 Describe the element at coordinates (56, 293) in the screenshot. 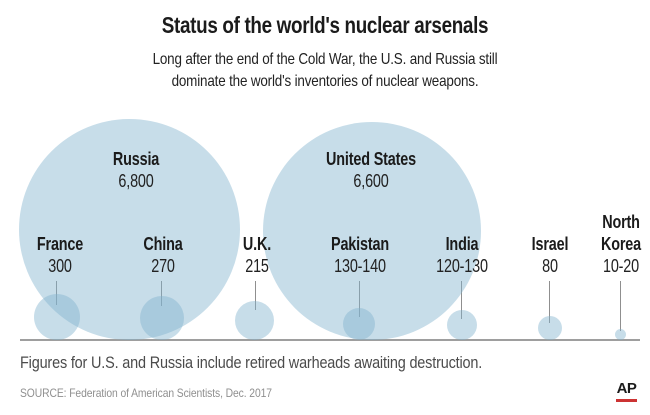

I see `leader-line-france` at that location.